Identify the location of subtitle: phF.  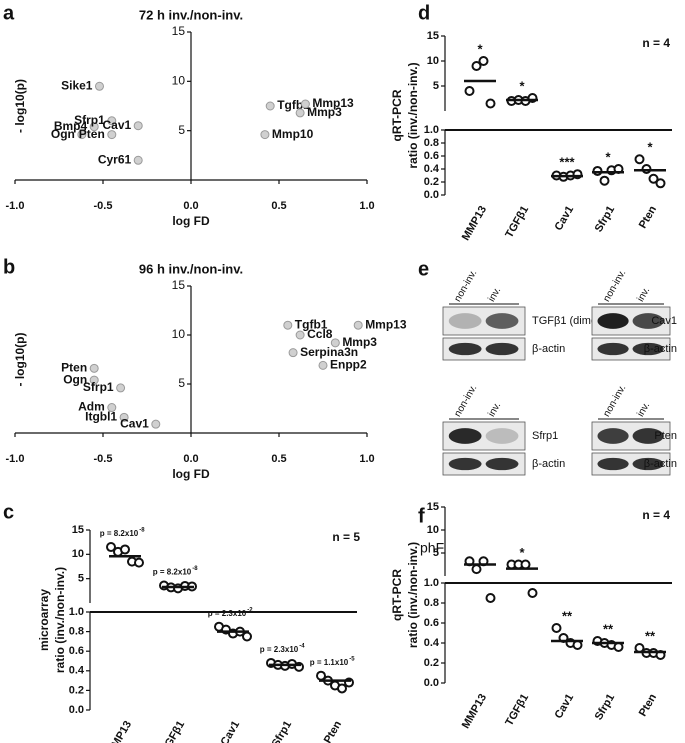
(432, 548).